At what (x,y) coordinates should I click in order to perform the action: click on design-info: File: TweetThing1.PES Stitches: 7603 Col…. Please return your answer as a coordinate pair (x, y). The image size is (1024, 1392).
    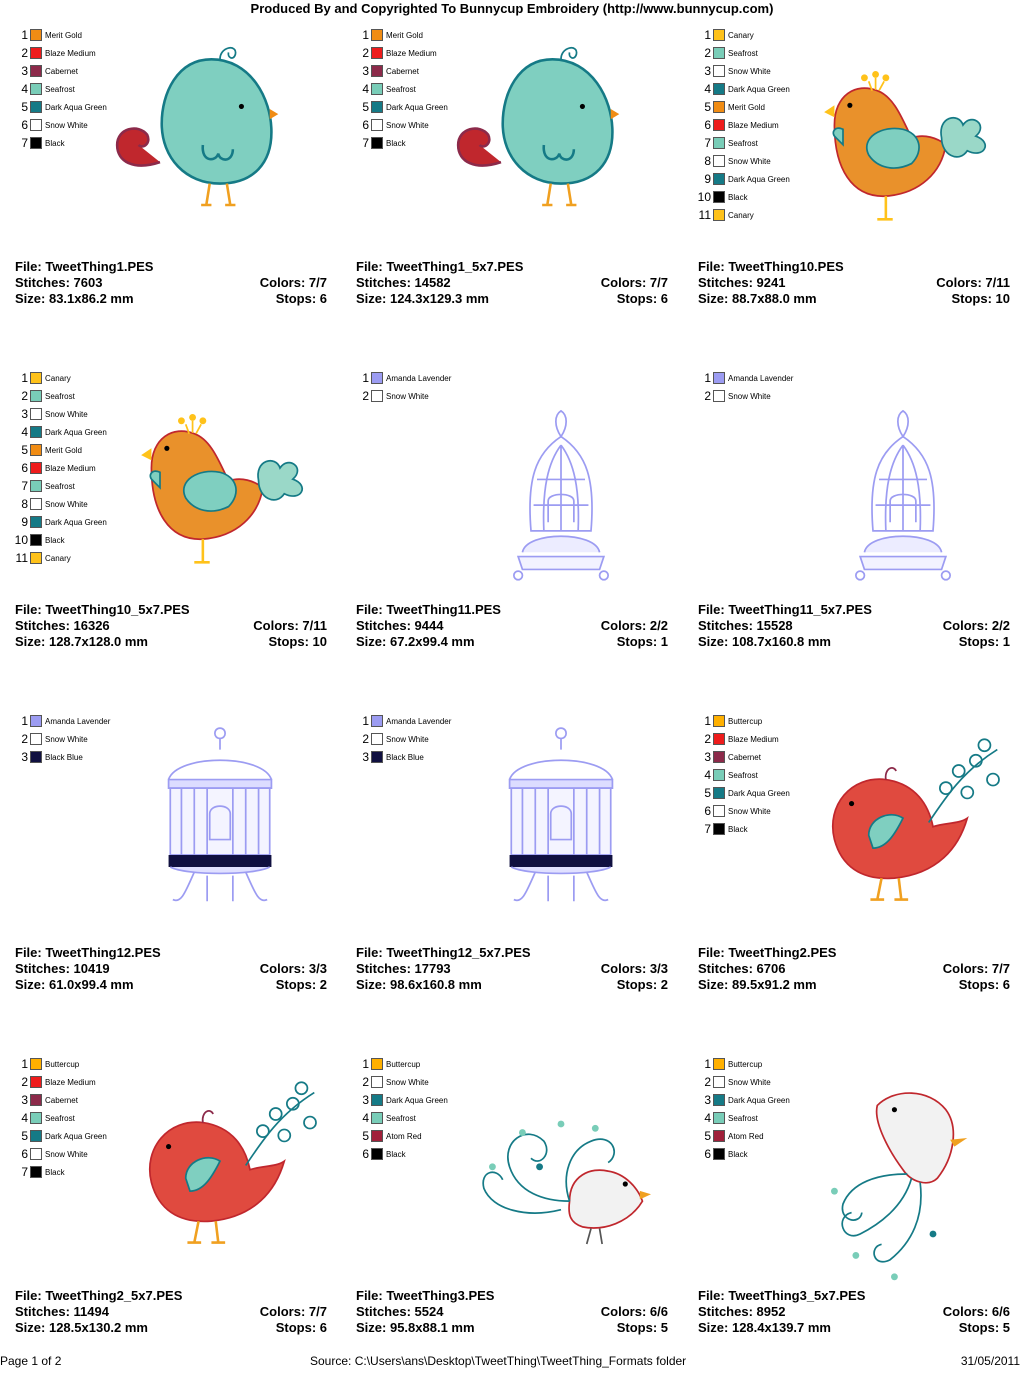
    Looking at the image, I should click on (171, 283).